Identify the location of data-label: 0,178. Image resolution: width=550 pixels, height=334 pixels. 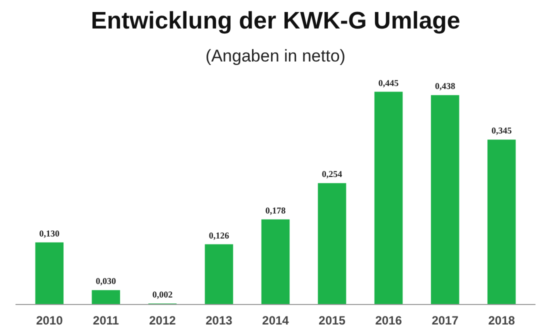
(275, 210).